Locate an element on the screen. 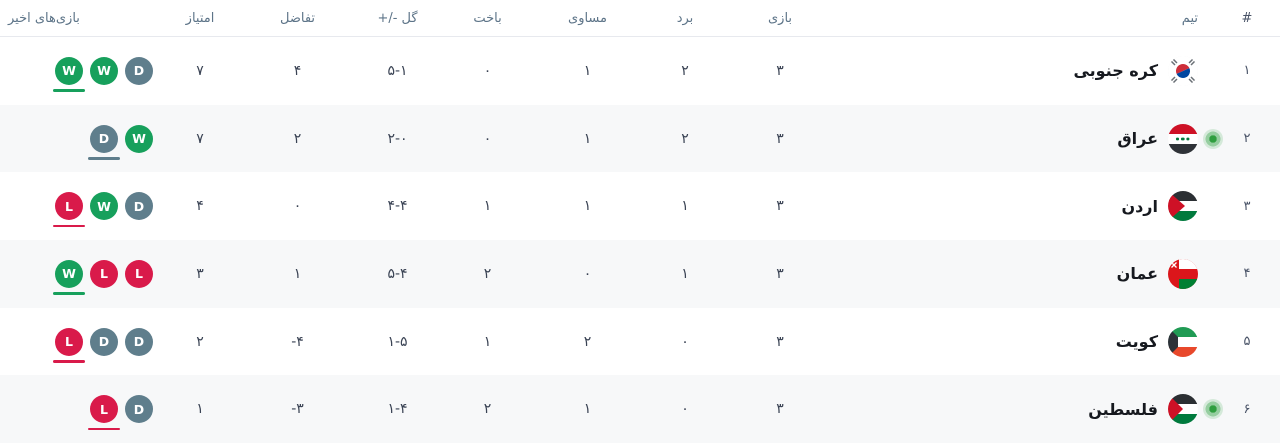 The image size is (1280, 443). header-losses: باخت is located at coordinates (487, 18).